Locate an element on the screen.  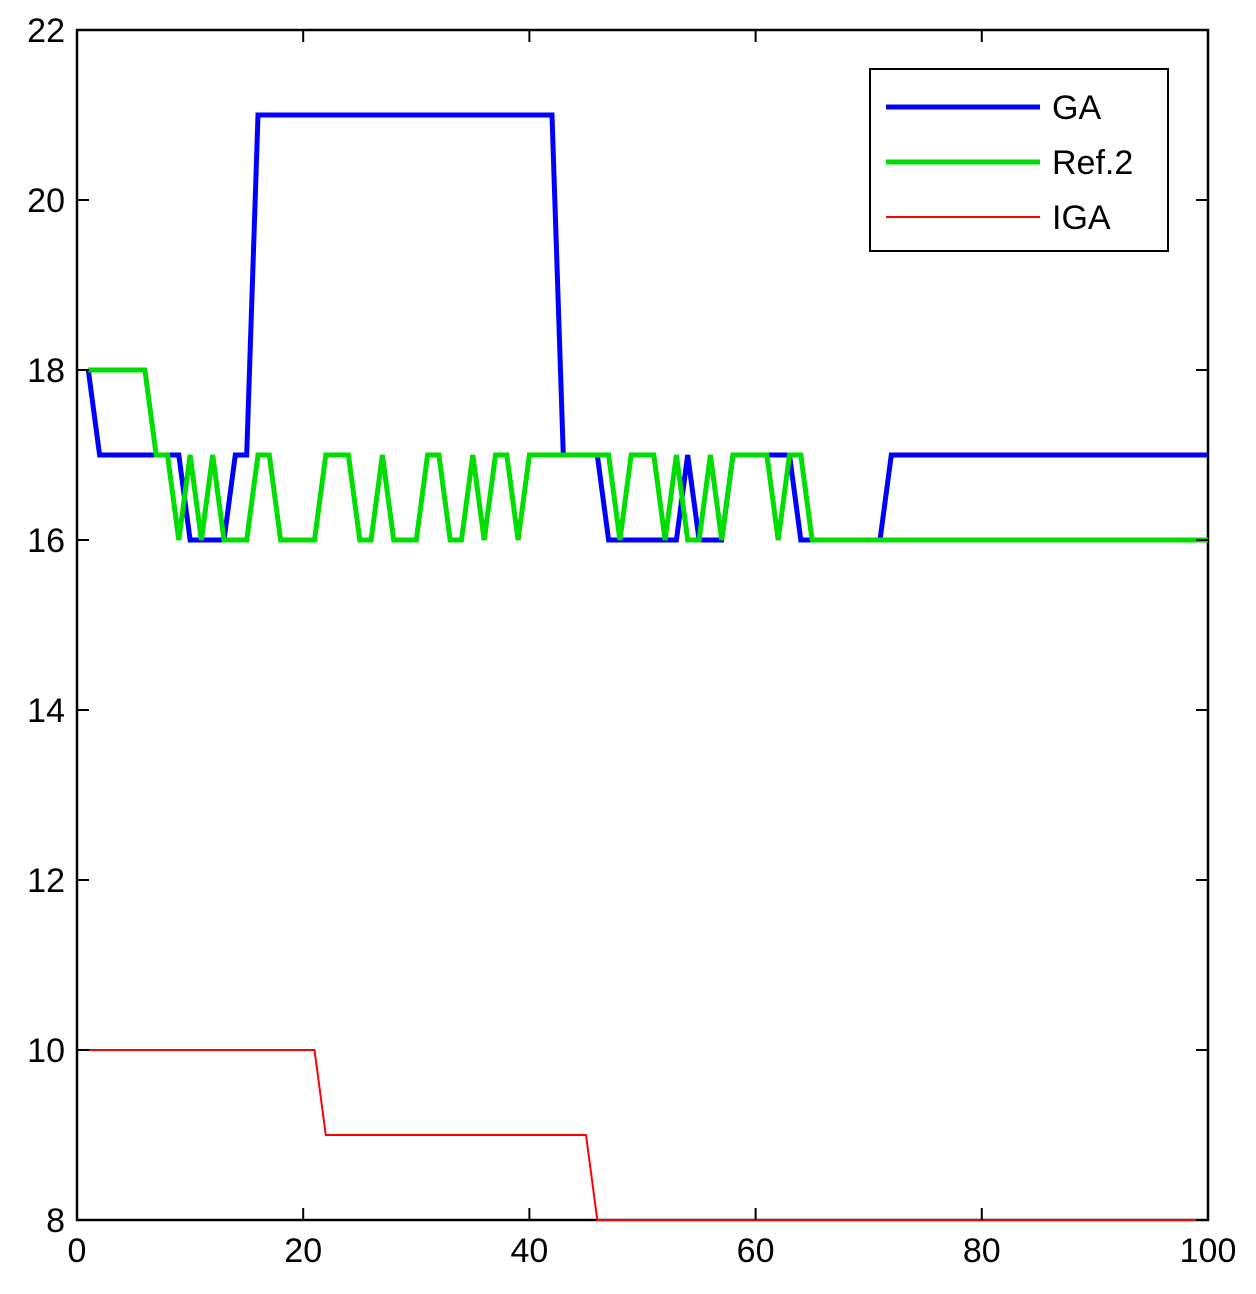
series-line-iga is located at coordinates (642, 1135).